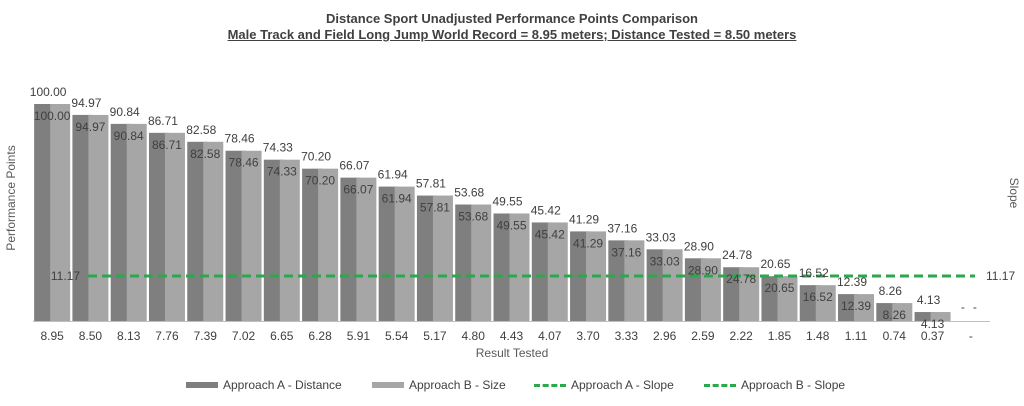  Describe the element at coordinates (129, 136) in the screenshot. I see `data-label-approach-b: 90.84` at that location.